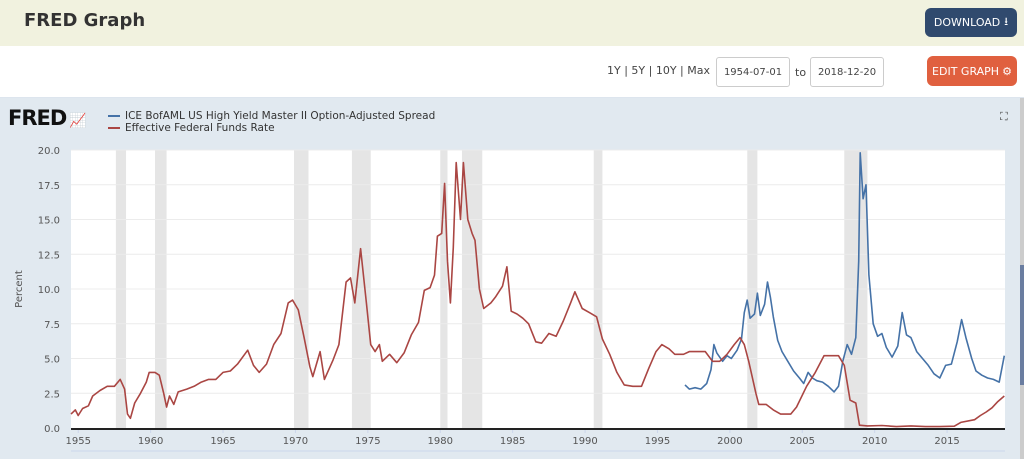  I want to click on x-tick-label: 1995, so click(657, 441).